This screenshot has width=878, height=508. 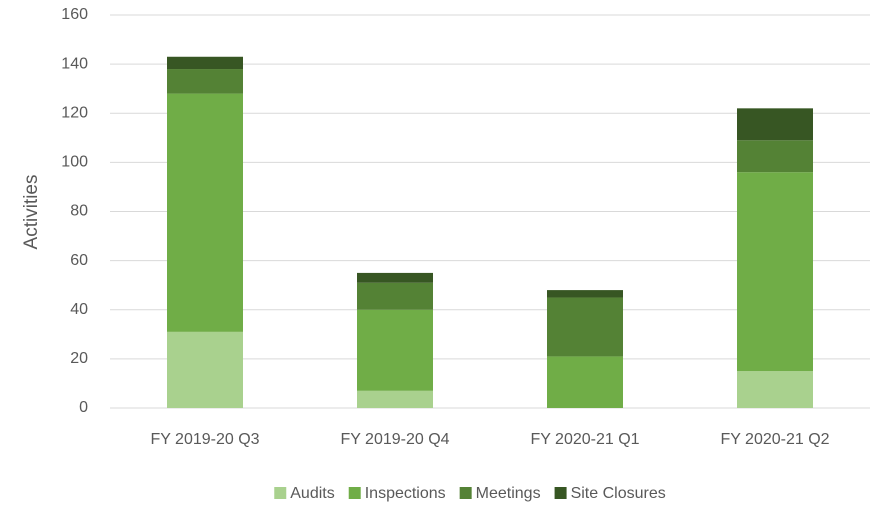 I want to click on y-tick-label: 60, so click(x=79, y=260).